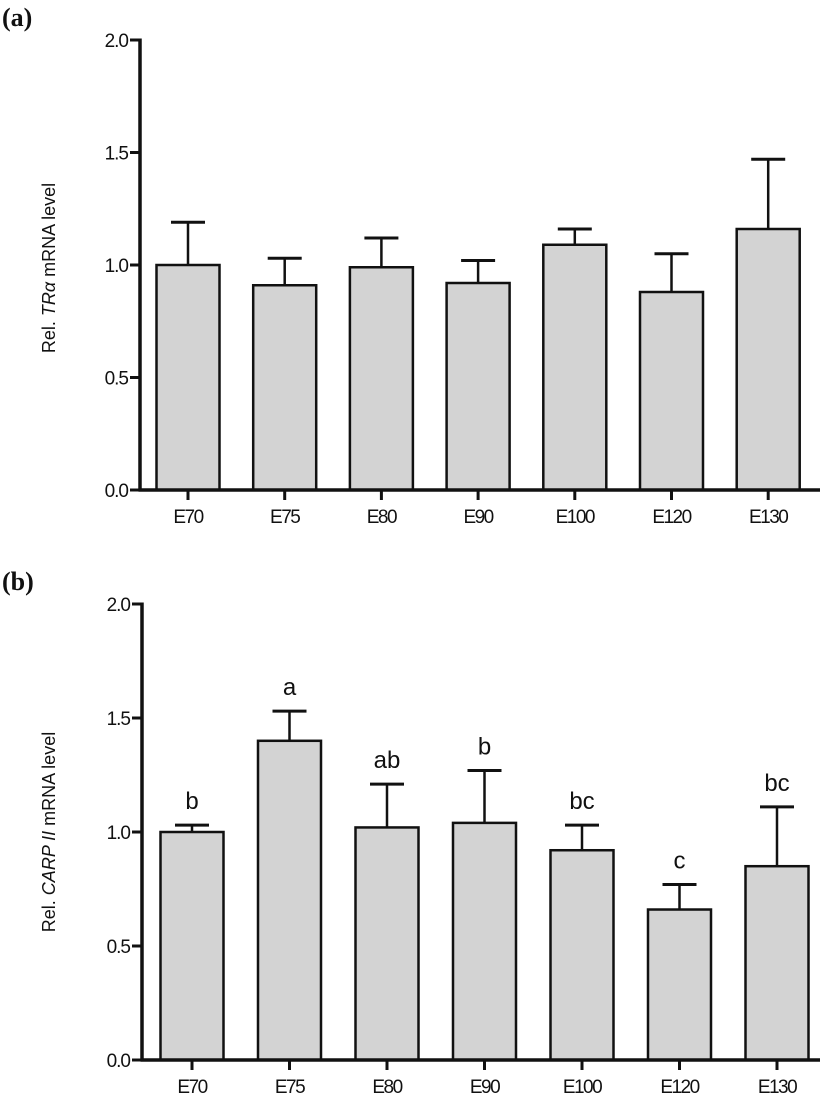 The image size is (827, 1104). I want to click on significance-letter: ab, so click(387, 760).